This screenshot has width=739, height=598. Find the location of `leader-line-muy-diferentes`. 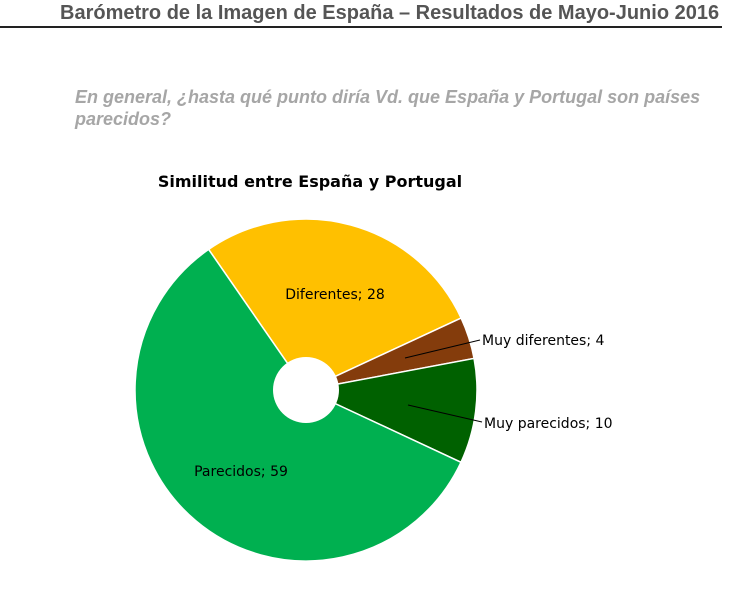

leader-line-muy-diferentes is located at coordinates (442, 349).